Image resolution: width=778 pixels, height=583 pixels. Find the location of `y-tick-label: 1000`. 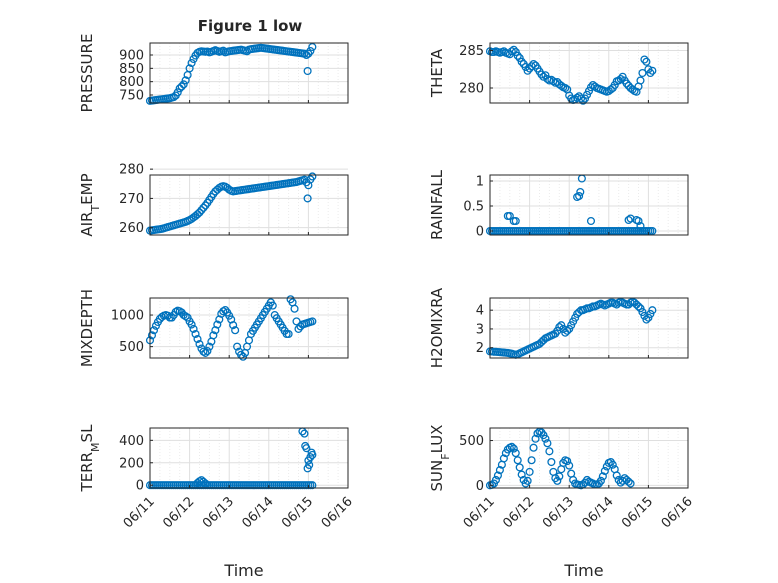

y-tick-label: 1000 is located at coordinates (127, 316).